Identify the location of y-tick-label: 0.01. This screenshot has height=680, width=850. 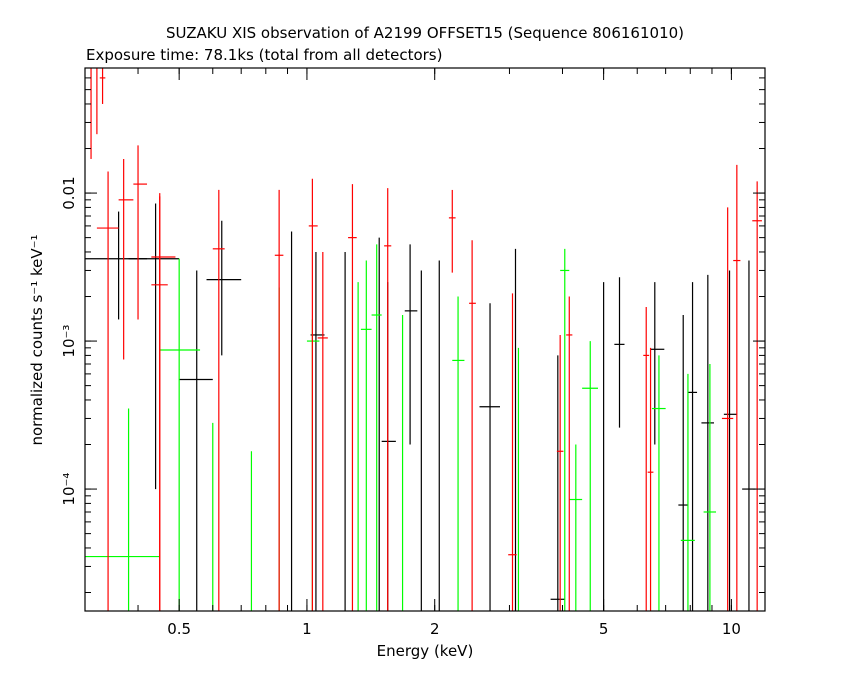
(69, 192).